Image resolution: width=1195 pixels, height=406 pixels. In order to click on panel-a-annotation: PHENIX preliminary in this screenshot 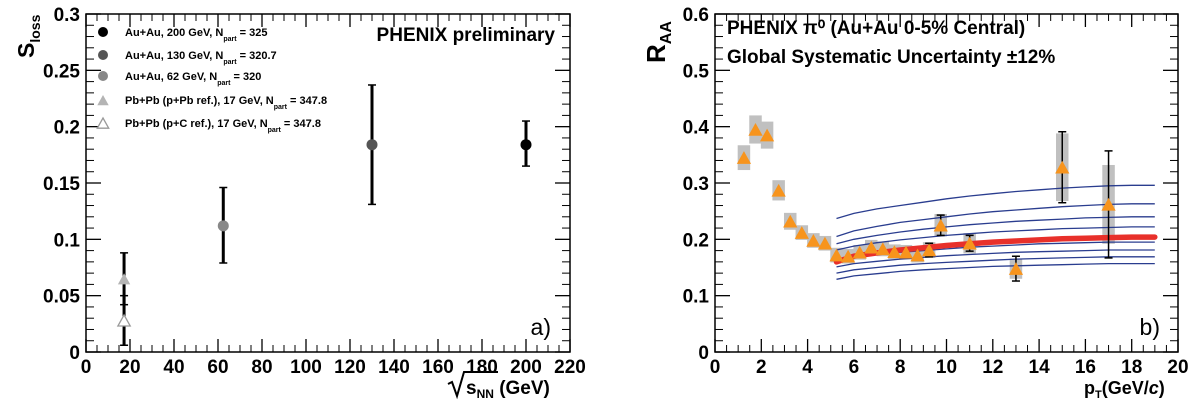, I will do `click(466, 35)`.